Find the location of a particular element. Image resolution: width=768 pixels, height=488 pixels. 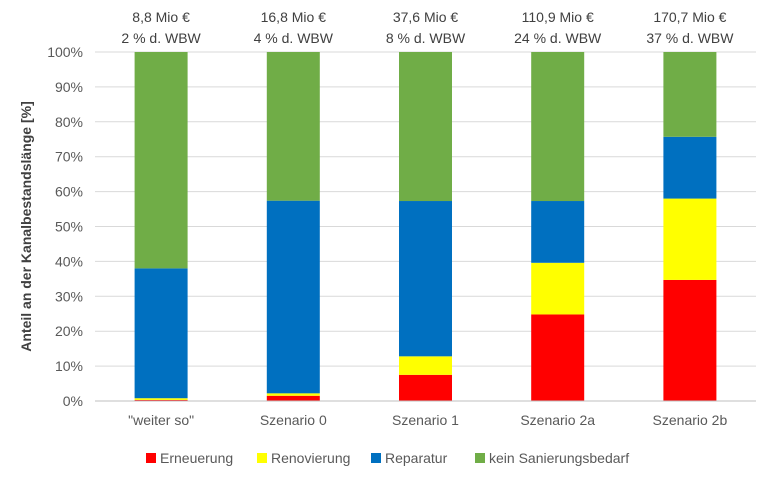

legend-label: Reparatur is located at coordinates (416, 458).